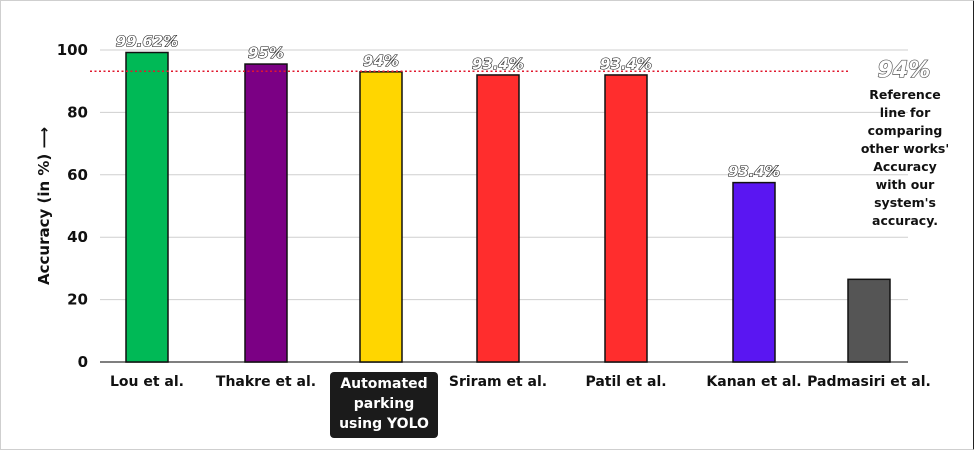 The height and width of the screenshot is (450, 974). Describe the element at coordinates (72, 206) in the screenshot. I see `y-axis-ticks: 0 20 40 60 80 100` at that location.